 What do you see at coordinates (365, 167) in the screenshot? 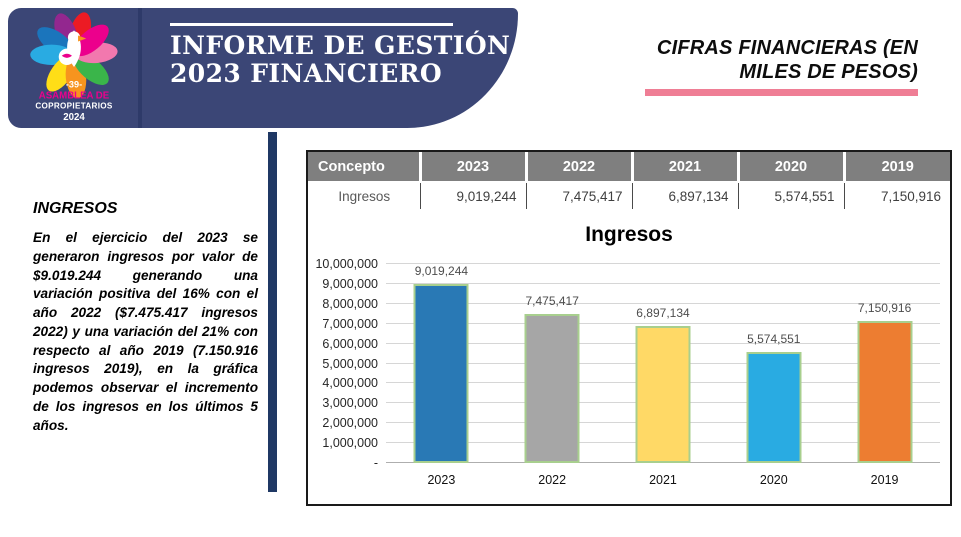
I see `table-header-cell: Concepto` at bounding box center [365, 167].